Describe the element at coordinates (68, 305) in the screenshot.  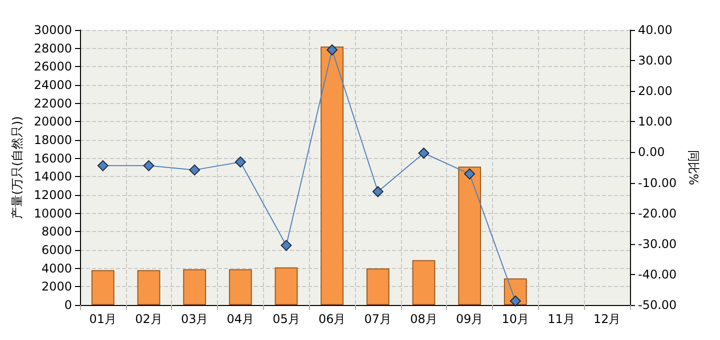
I see `y-tick-label: 0` at that location.